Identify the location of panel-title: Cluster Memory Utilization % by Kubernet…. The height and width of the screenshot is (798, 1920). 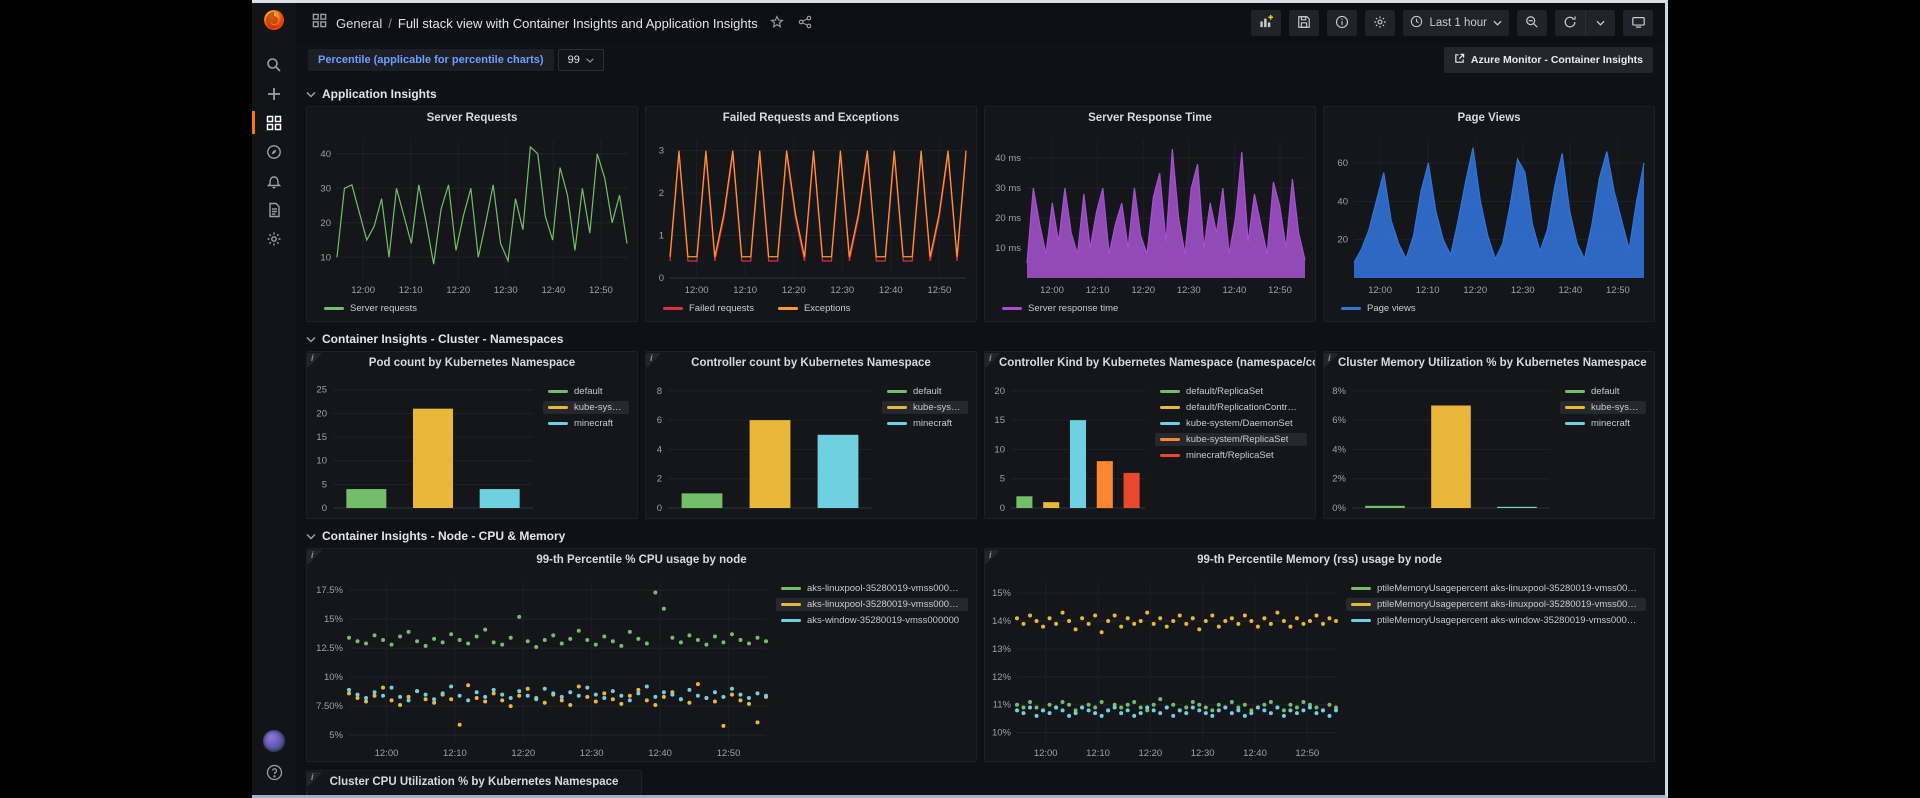
(1492, 363).